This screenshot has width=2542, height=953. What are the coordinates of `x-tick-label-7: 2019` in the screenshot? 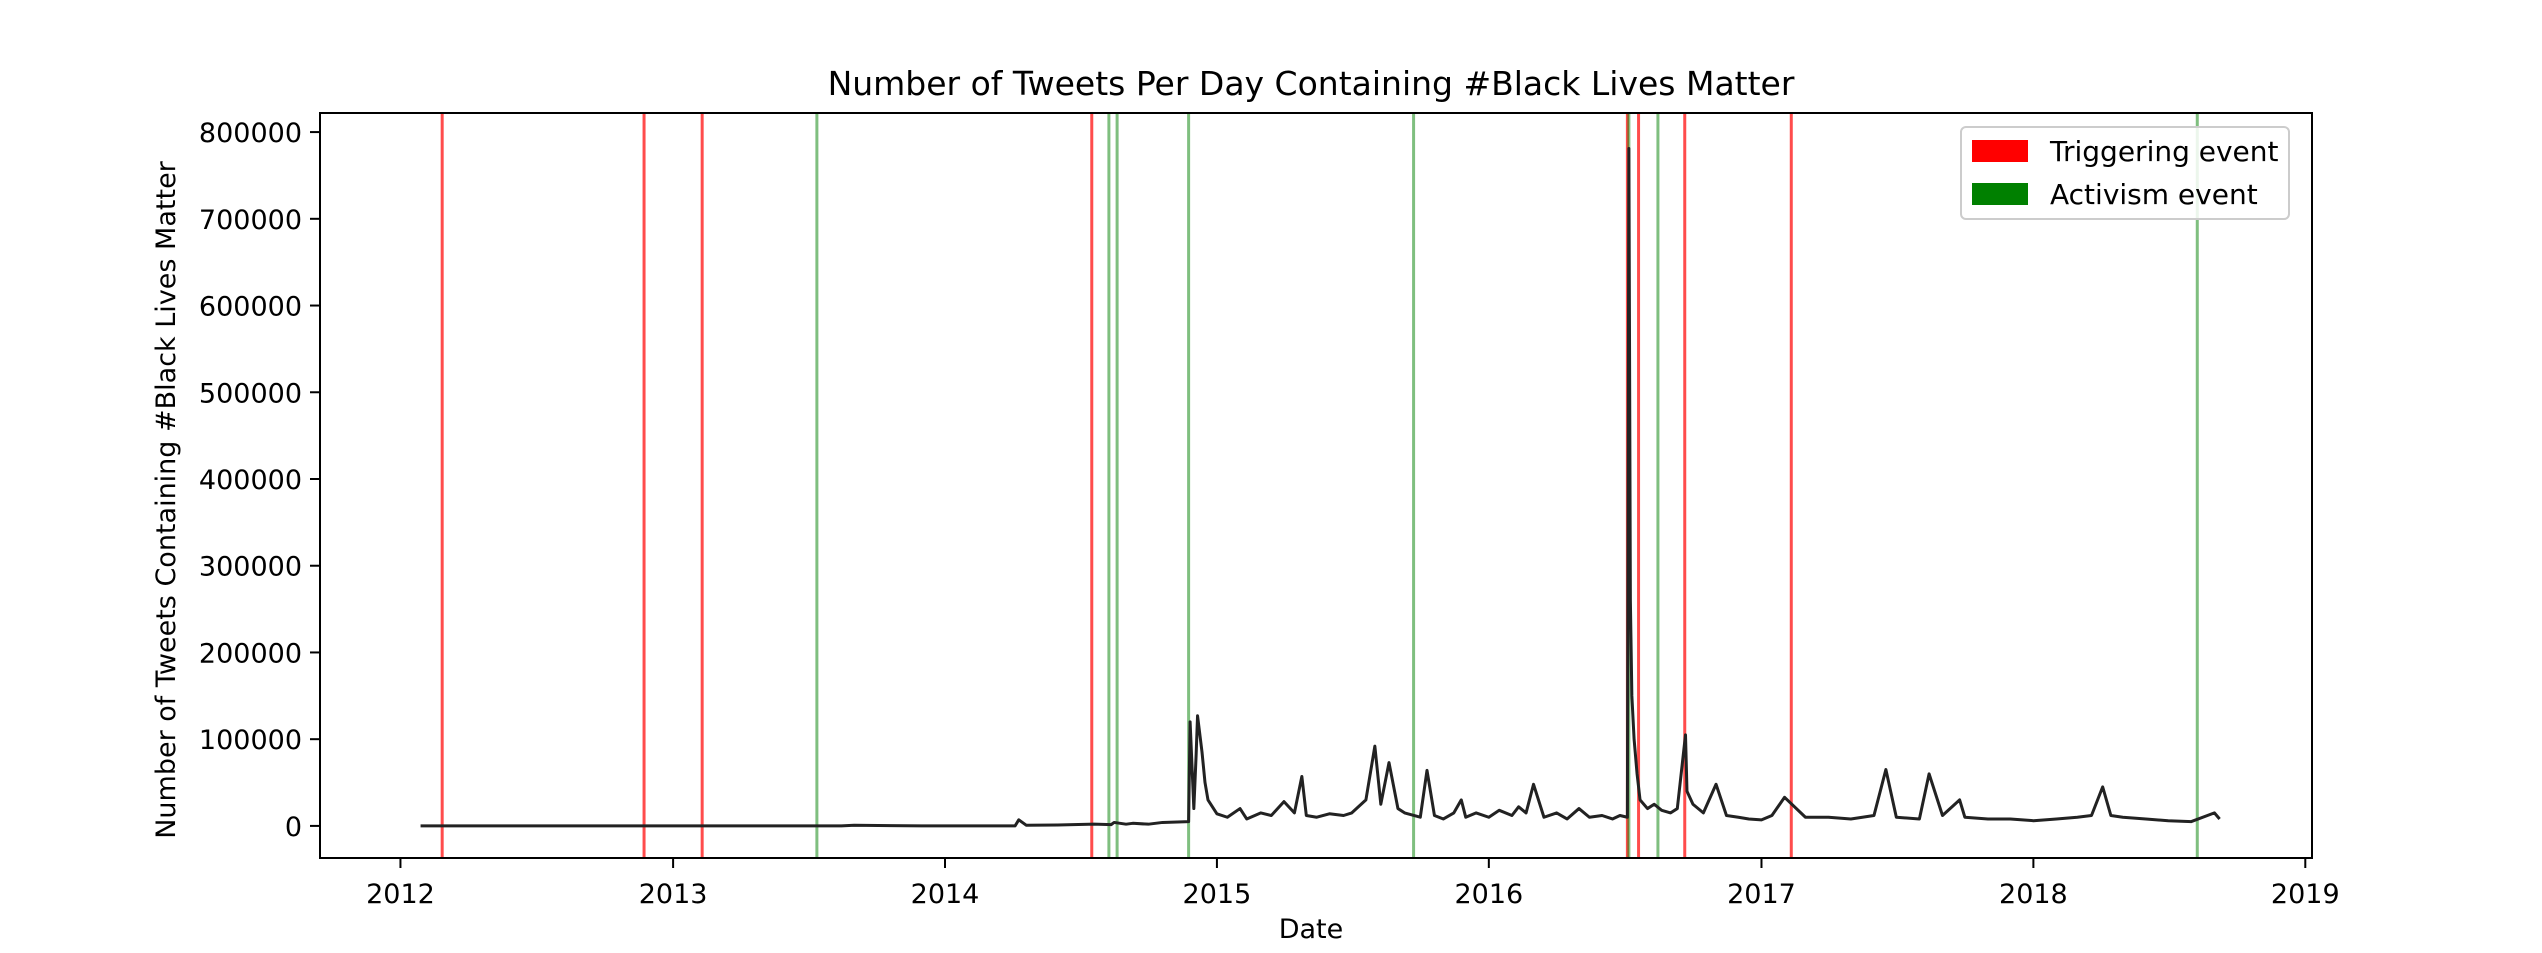 It's located at (2305, 894).